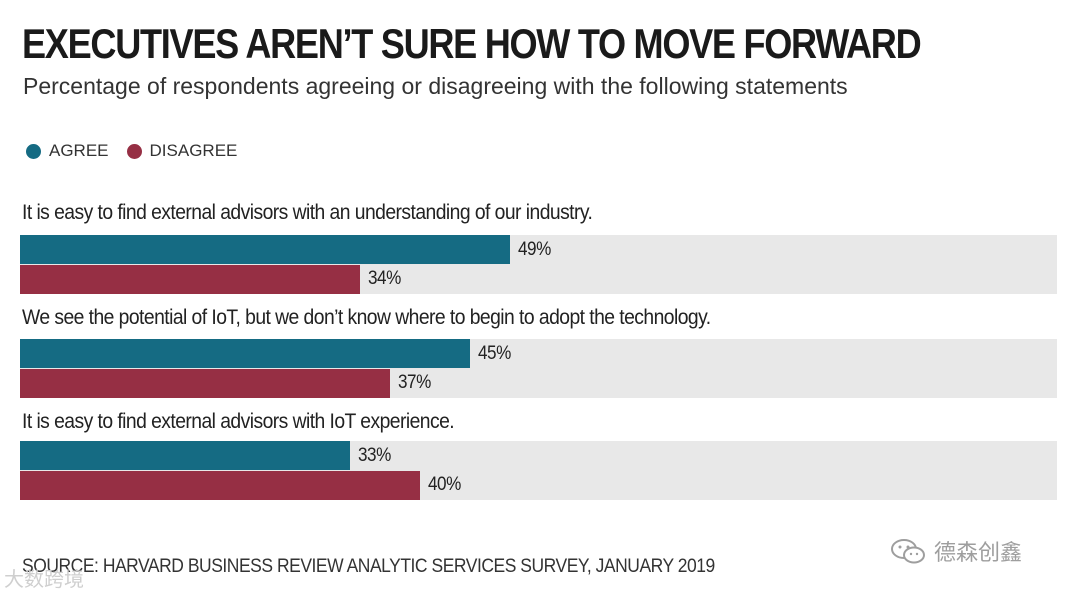  Describe the element at coordinates (534, 249) in the screenshot. I see `bar-label-agree-1: 49%` at that location.